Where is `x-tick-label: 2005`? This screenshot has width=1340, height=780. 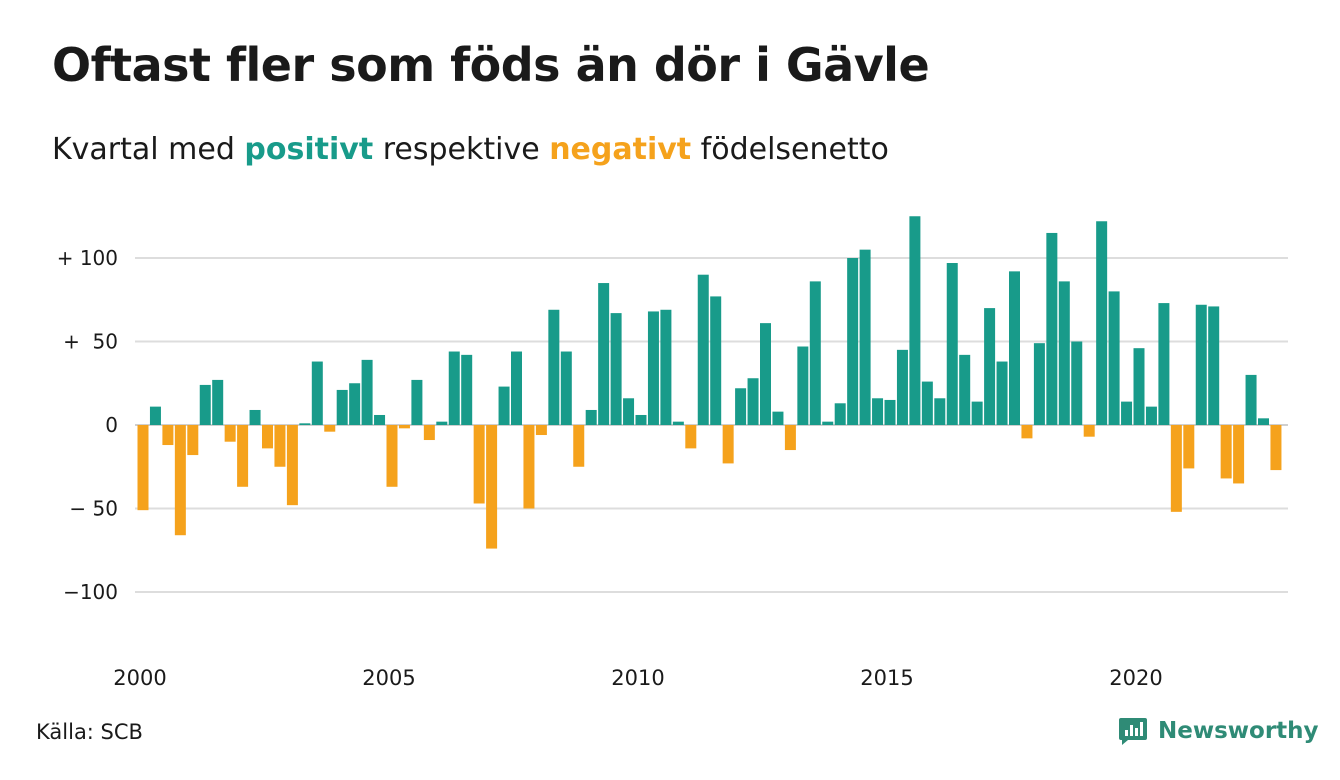
x-tick-label: 2005 is located at coordinates (388, 678).